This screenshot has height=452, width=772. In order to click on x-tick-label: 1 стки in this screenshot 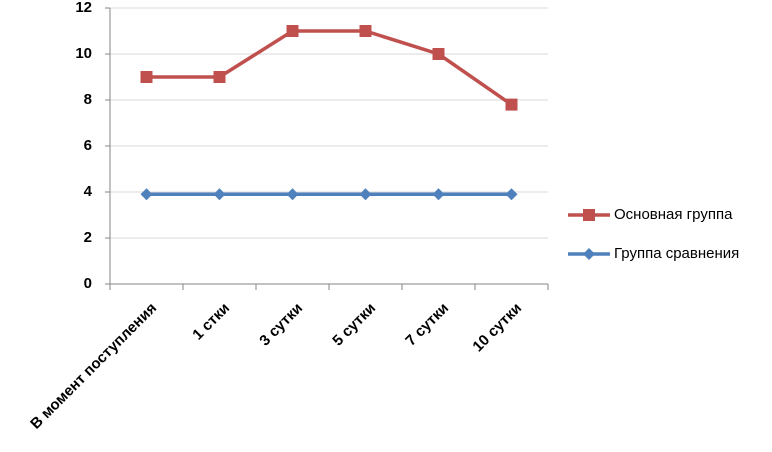, I will do `click(211, 322)`.